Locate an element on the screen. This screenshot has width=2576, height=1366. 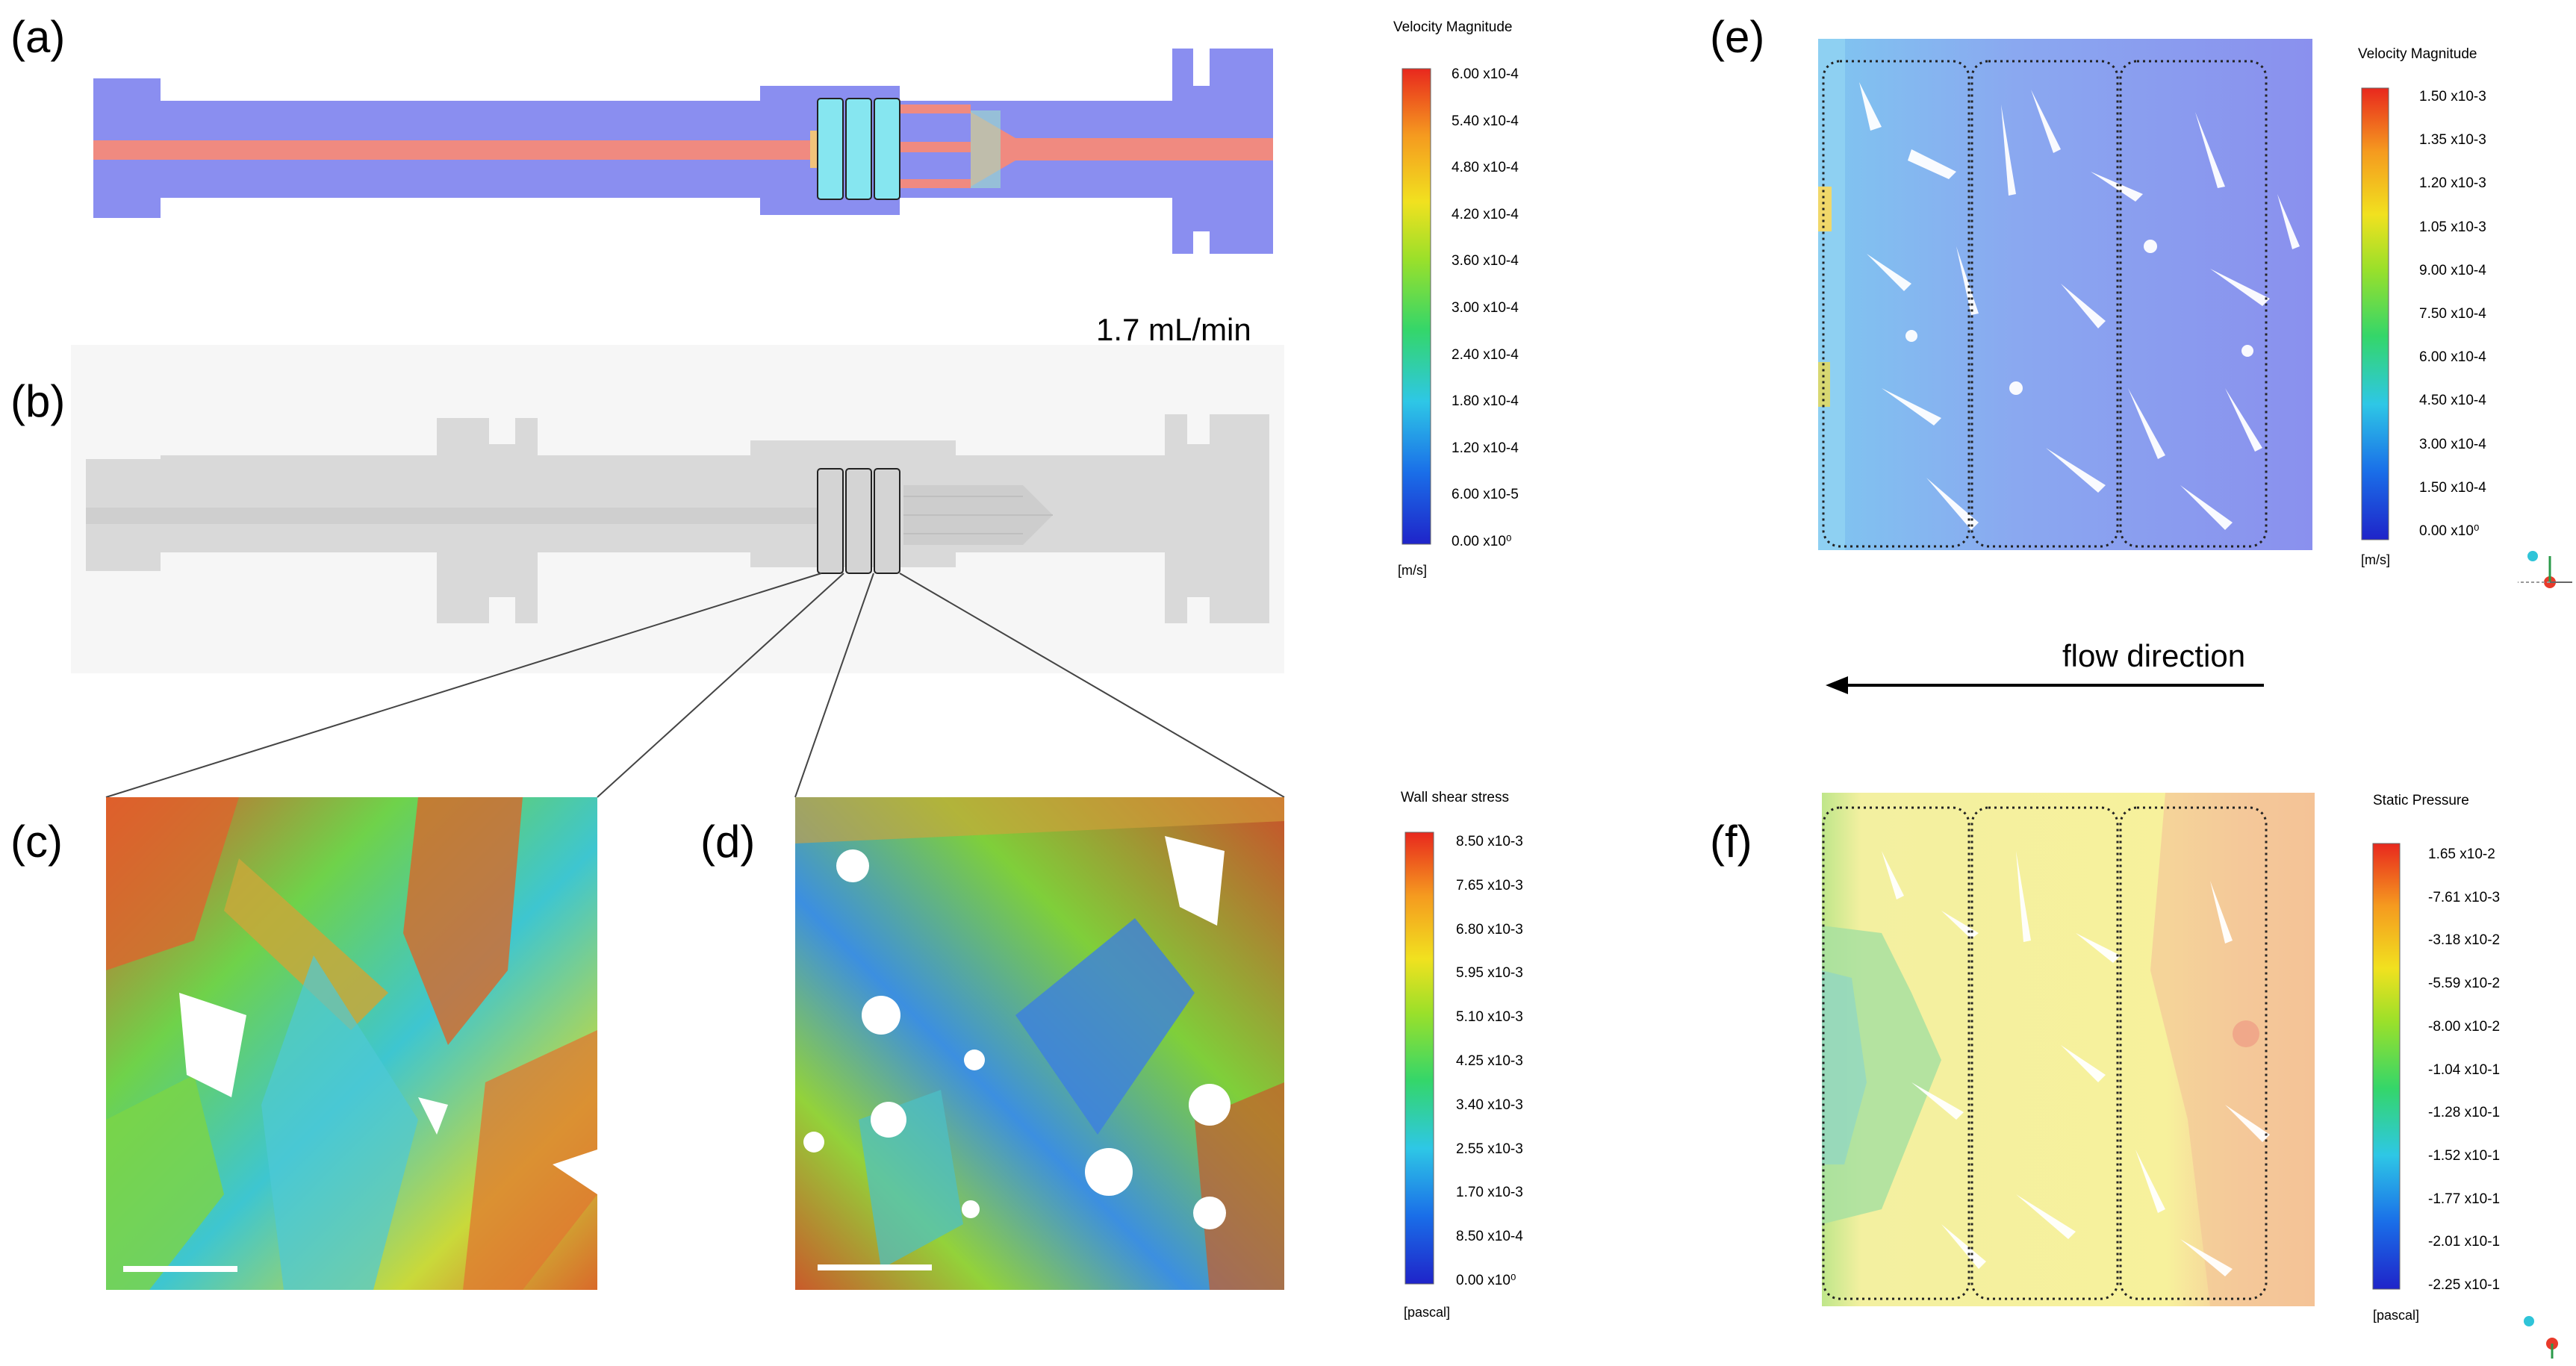
flow-direction-arrow is located at coordinates (2045, 685).